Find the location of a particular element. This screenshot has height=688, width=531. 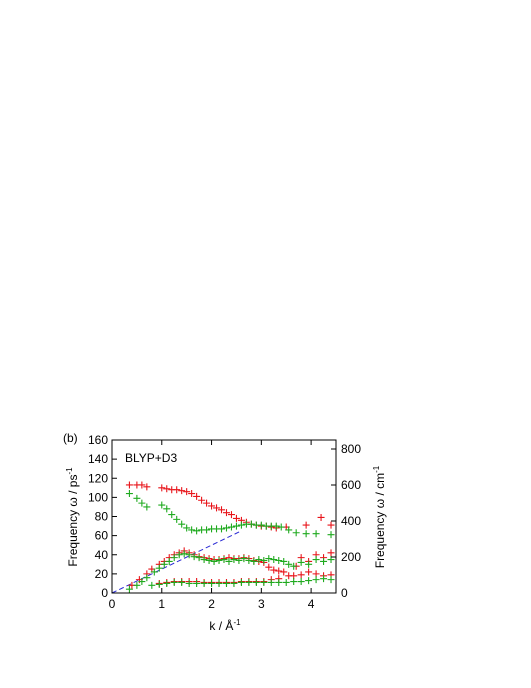

y-axis-title-main: Frequency ω / ps is located at coordinates (73, 521).